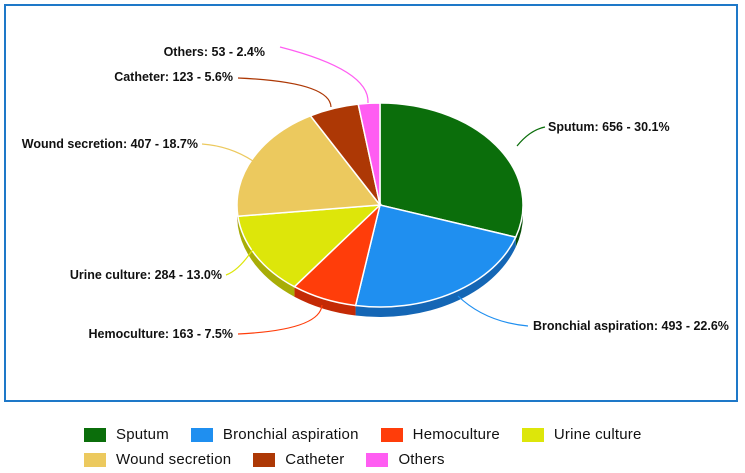 The width and height of the screenshot is (745, 473). Describe the element at coordinates (421, 459) in the screenshot. I see `legend-label: Others` at that location.